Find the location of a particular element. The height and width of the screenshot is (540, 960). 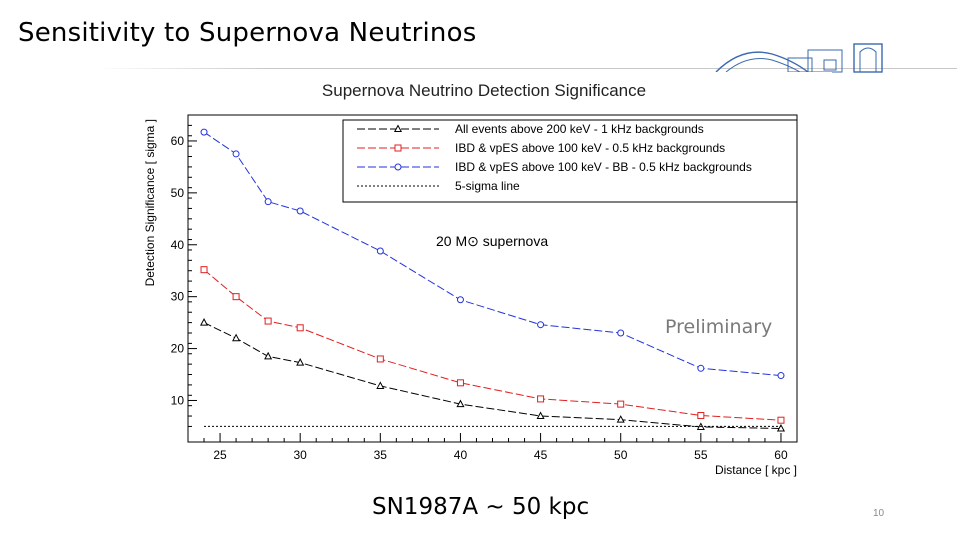

x-tick-label: 55 is located at coordinates (701, 455).